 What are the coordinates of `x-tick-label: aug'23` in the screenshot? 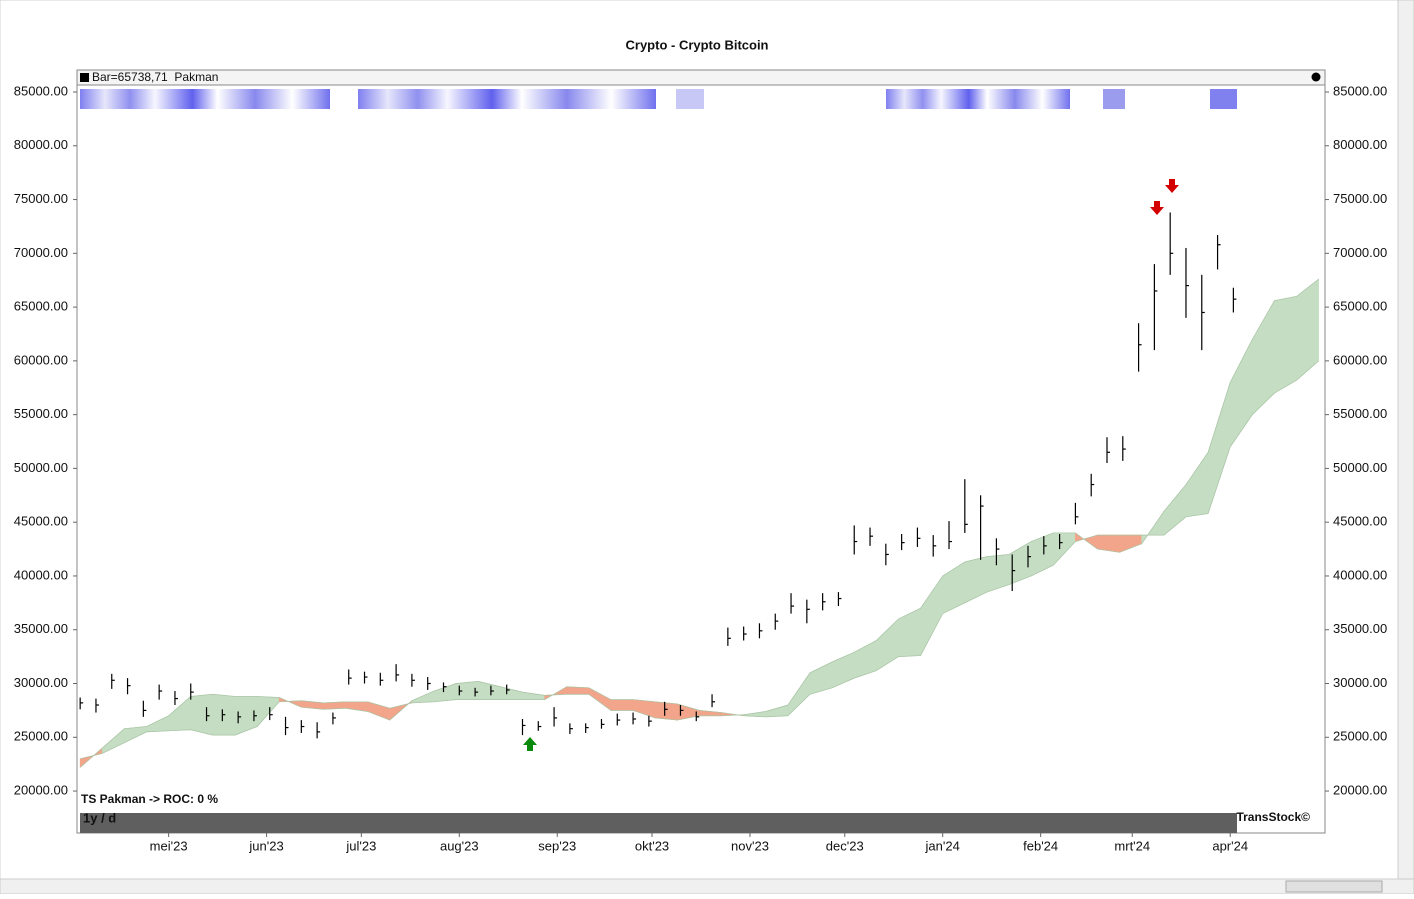 It's located at (459, 845).